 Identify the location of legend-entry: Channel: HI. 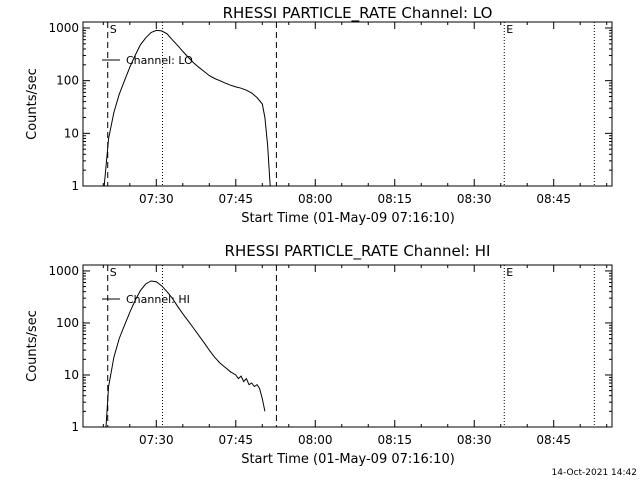
(158, 299).